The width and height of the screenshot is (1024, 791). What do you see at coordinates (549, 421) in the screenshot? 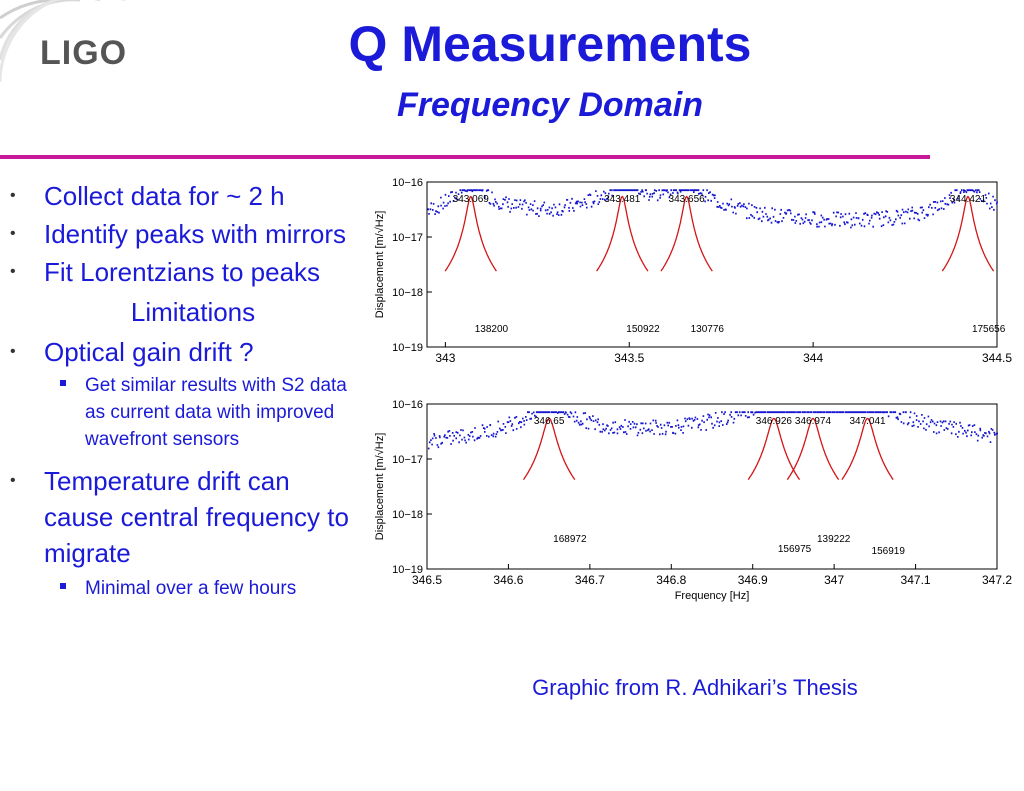
I see `peak-frequency-label: 346.65` at bounding box center [549, 421].